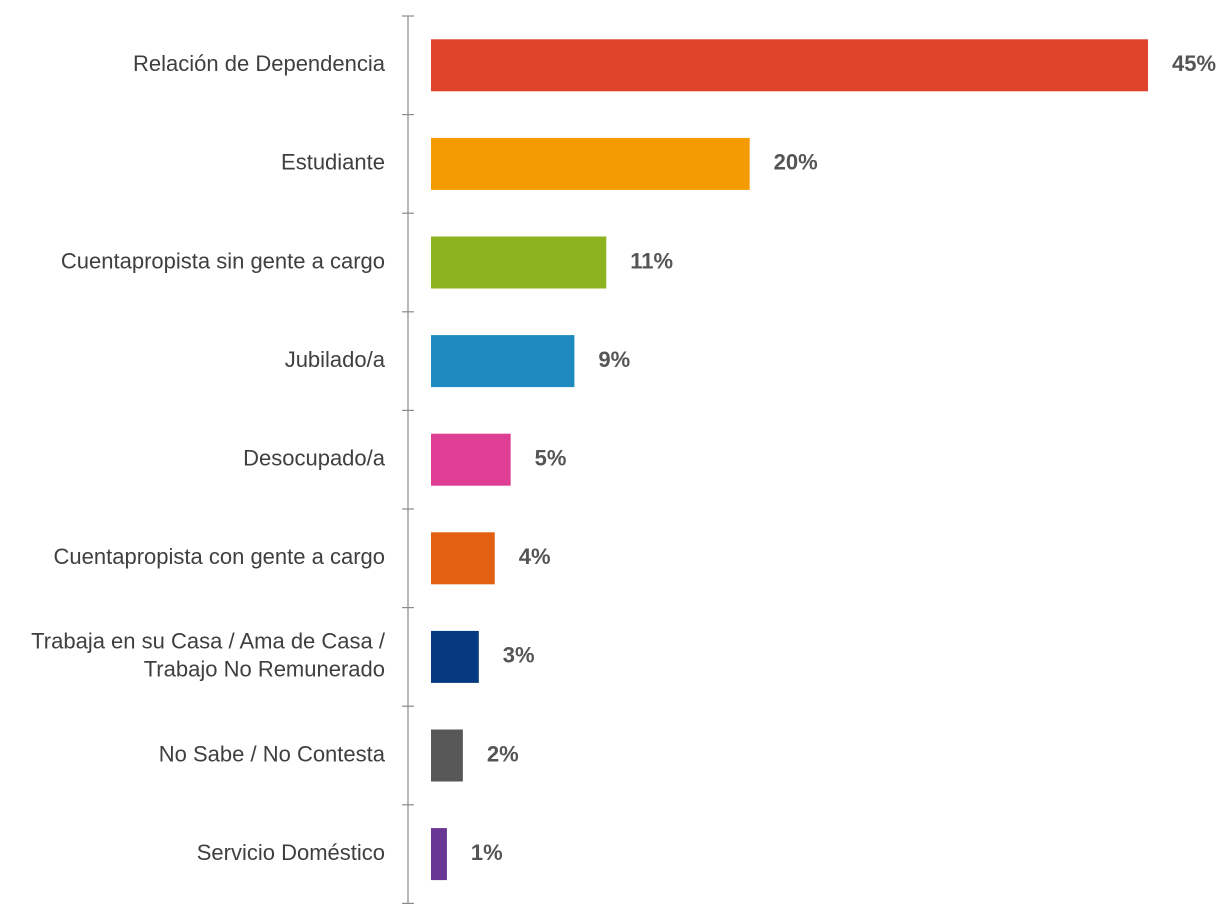  I want to click on value-label: 5%, so click(551, 458).